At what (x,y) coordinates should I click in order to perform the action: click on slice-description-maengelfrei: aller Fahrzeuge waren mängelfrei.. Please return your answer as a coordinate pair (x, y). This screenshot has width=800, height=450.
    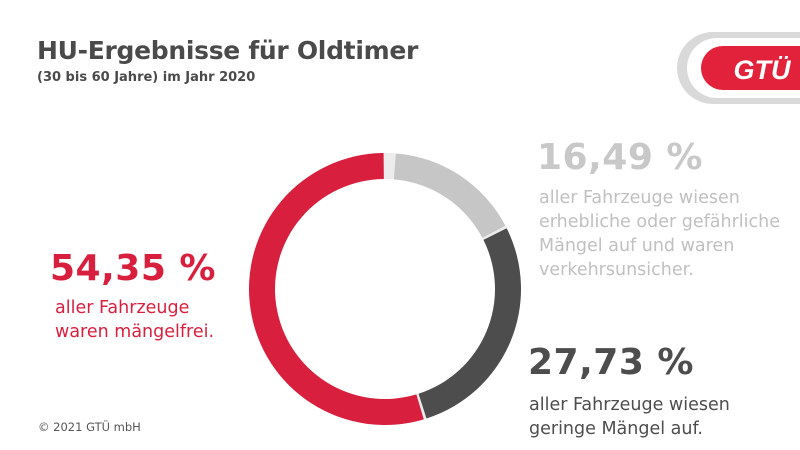
    Looking at the image, I should click on (134, 320).